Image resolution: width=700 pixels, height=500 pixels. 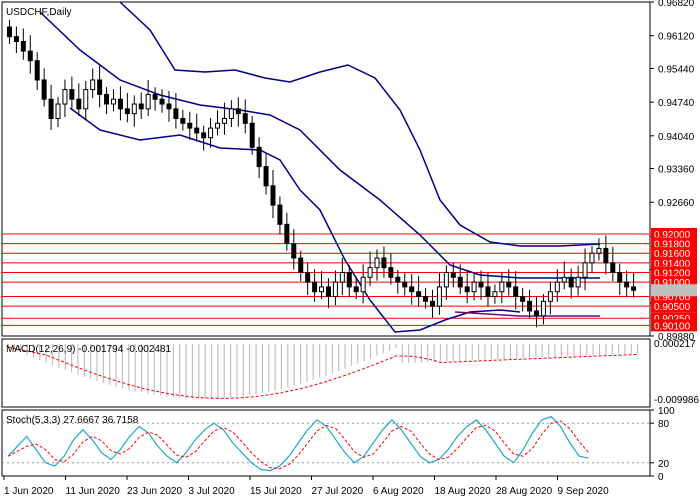 What do you see at coordinates (672, 283) in the screenshot?
I see `level-label: 0.91000` at bounding box center [672, 283].